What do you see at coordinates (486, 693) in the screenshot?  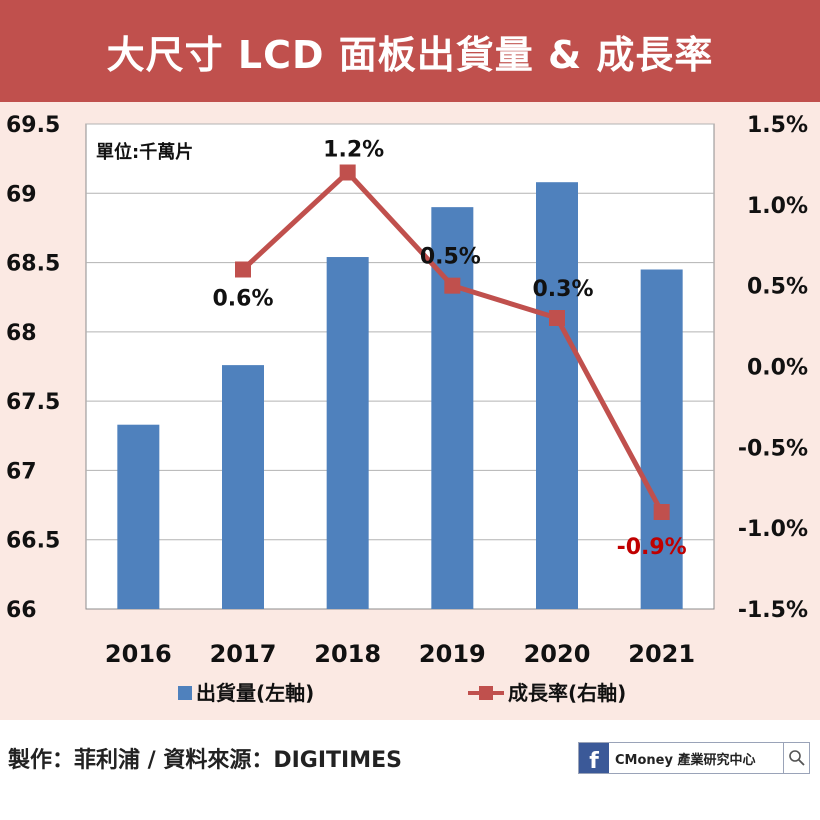 I see `legend-swatch-marker` at bounding box center [486, 693].